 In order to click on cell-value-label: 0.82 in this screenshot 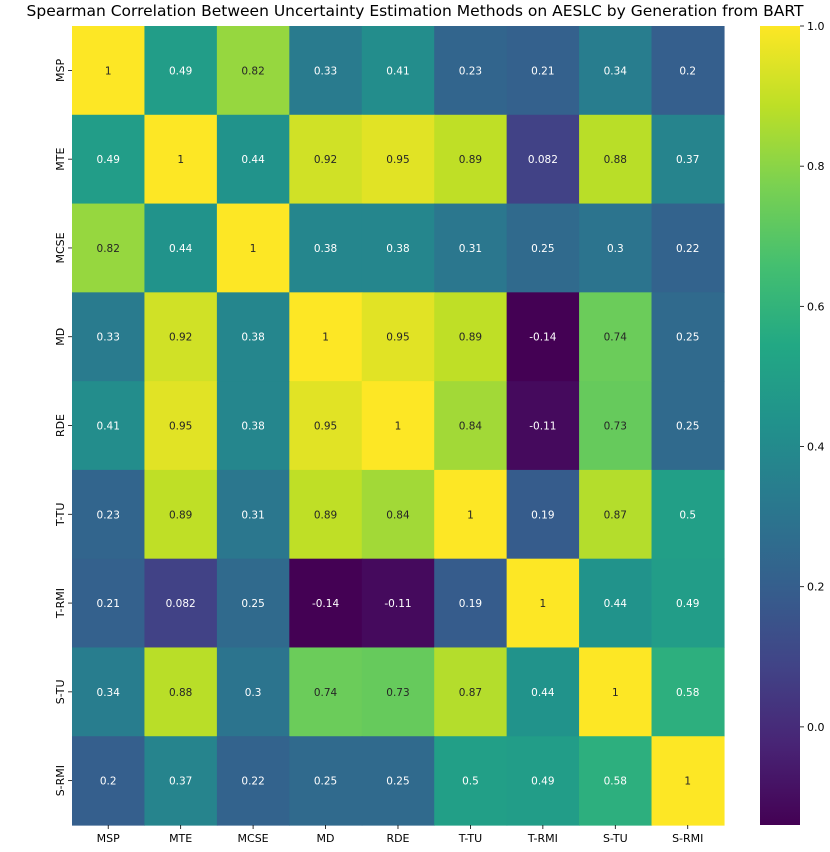, I will do `click(108, 249)`.